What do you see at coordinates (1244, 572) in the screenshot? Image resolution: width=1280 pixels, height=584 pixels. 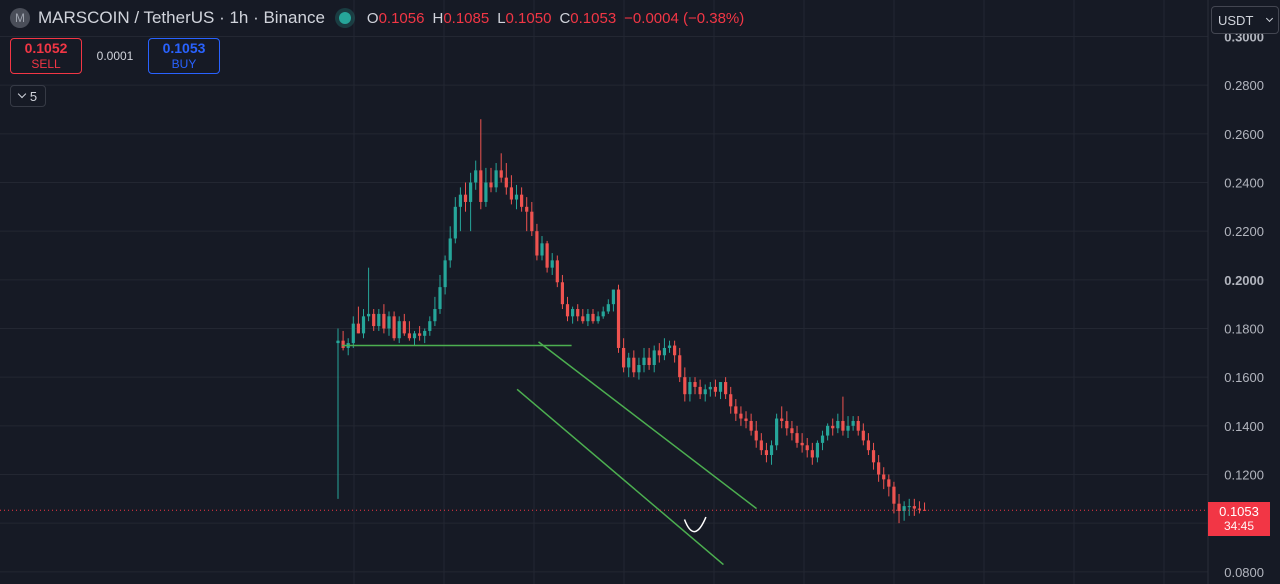 I see `y-tick-label: 0.0800` at bounding box center [1244, 572].